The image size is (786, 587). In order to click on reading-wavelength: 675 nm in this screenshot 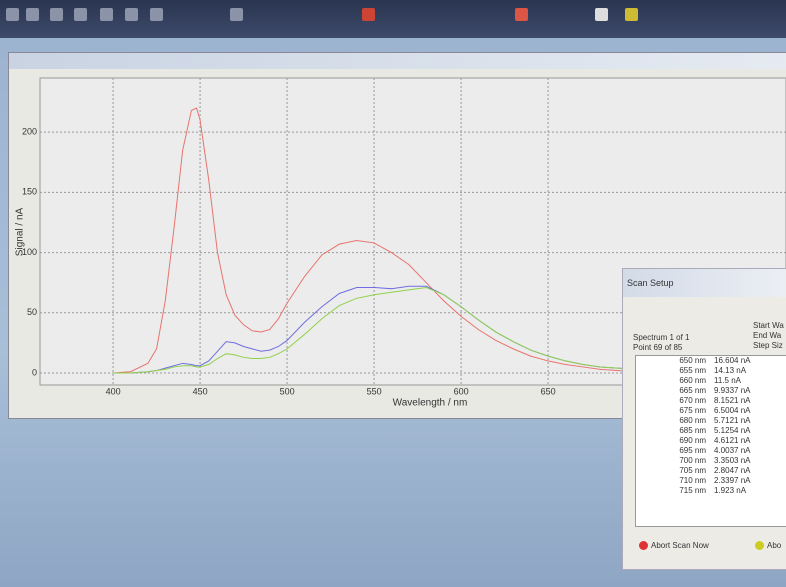, I will do `click(692, 410)`.